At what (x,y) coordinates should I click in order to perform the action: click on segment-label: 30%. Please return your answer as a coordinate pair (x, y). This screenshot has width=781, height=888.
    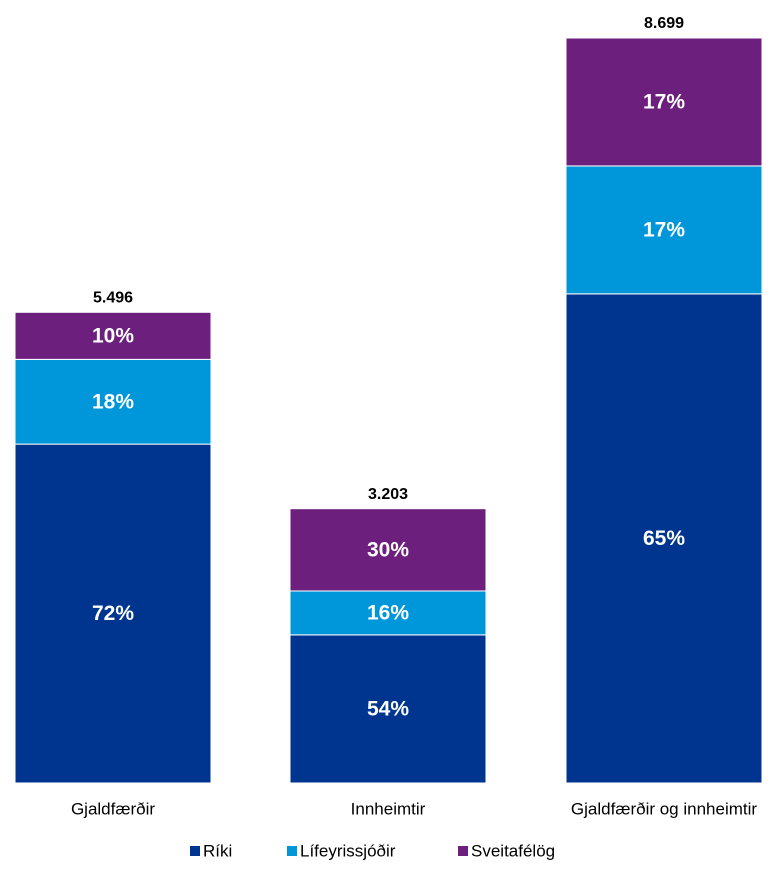
    Looking at the image, I should click on (388, 549).